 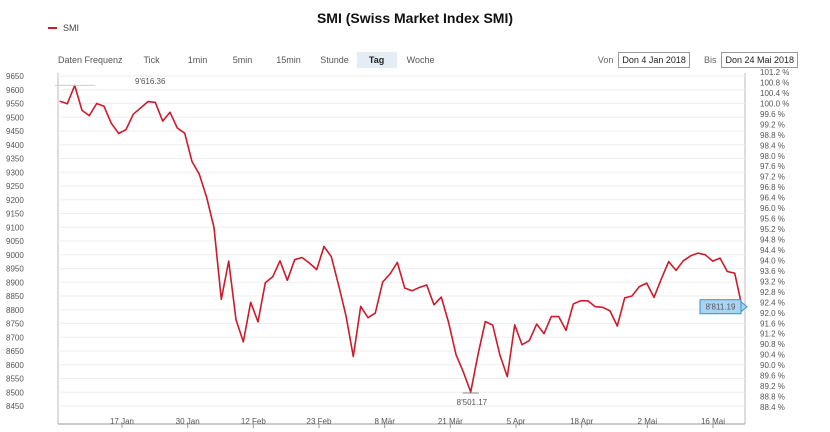 What do you see at coordinates (772, 281) in the screenshot?
I see `y2-tick-label: 93.2 %` at bounding box center [772, 281].